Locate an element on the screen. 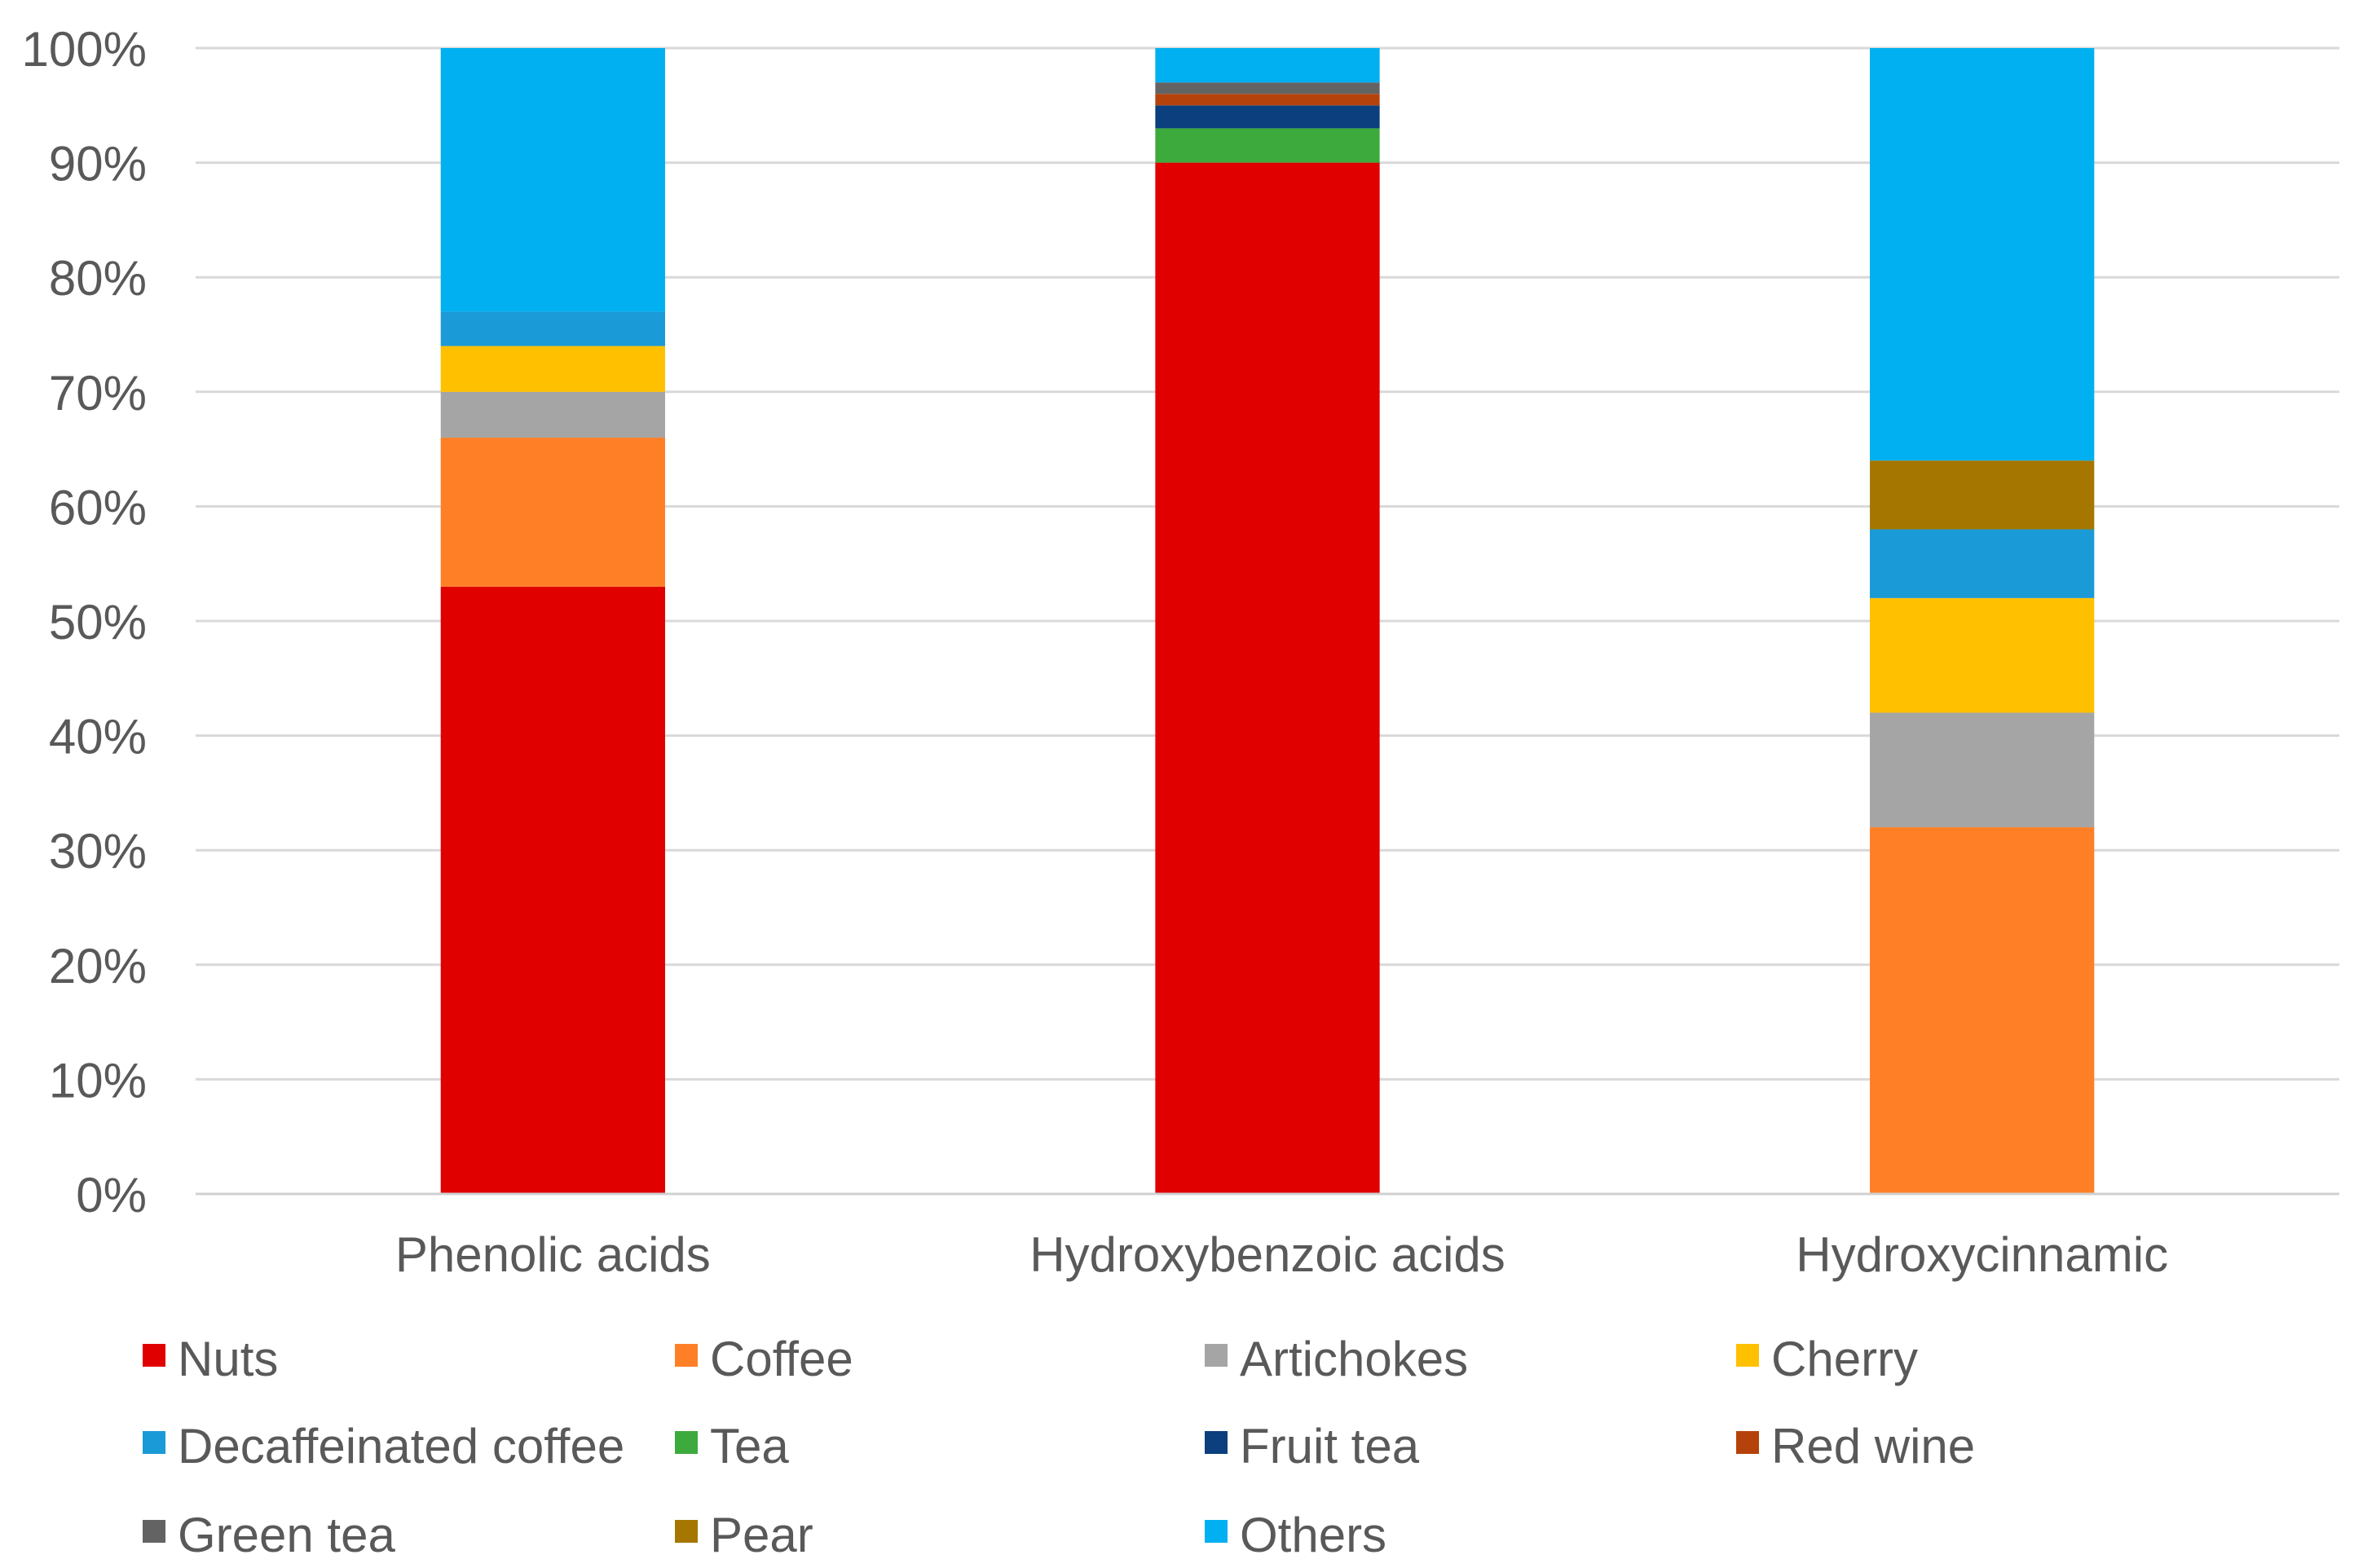  legend-item: Red wine is located at coordinates (1855, 1446).